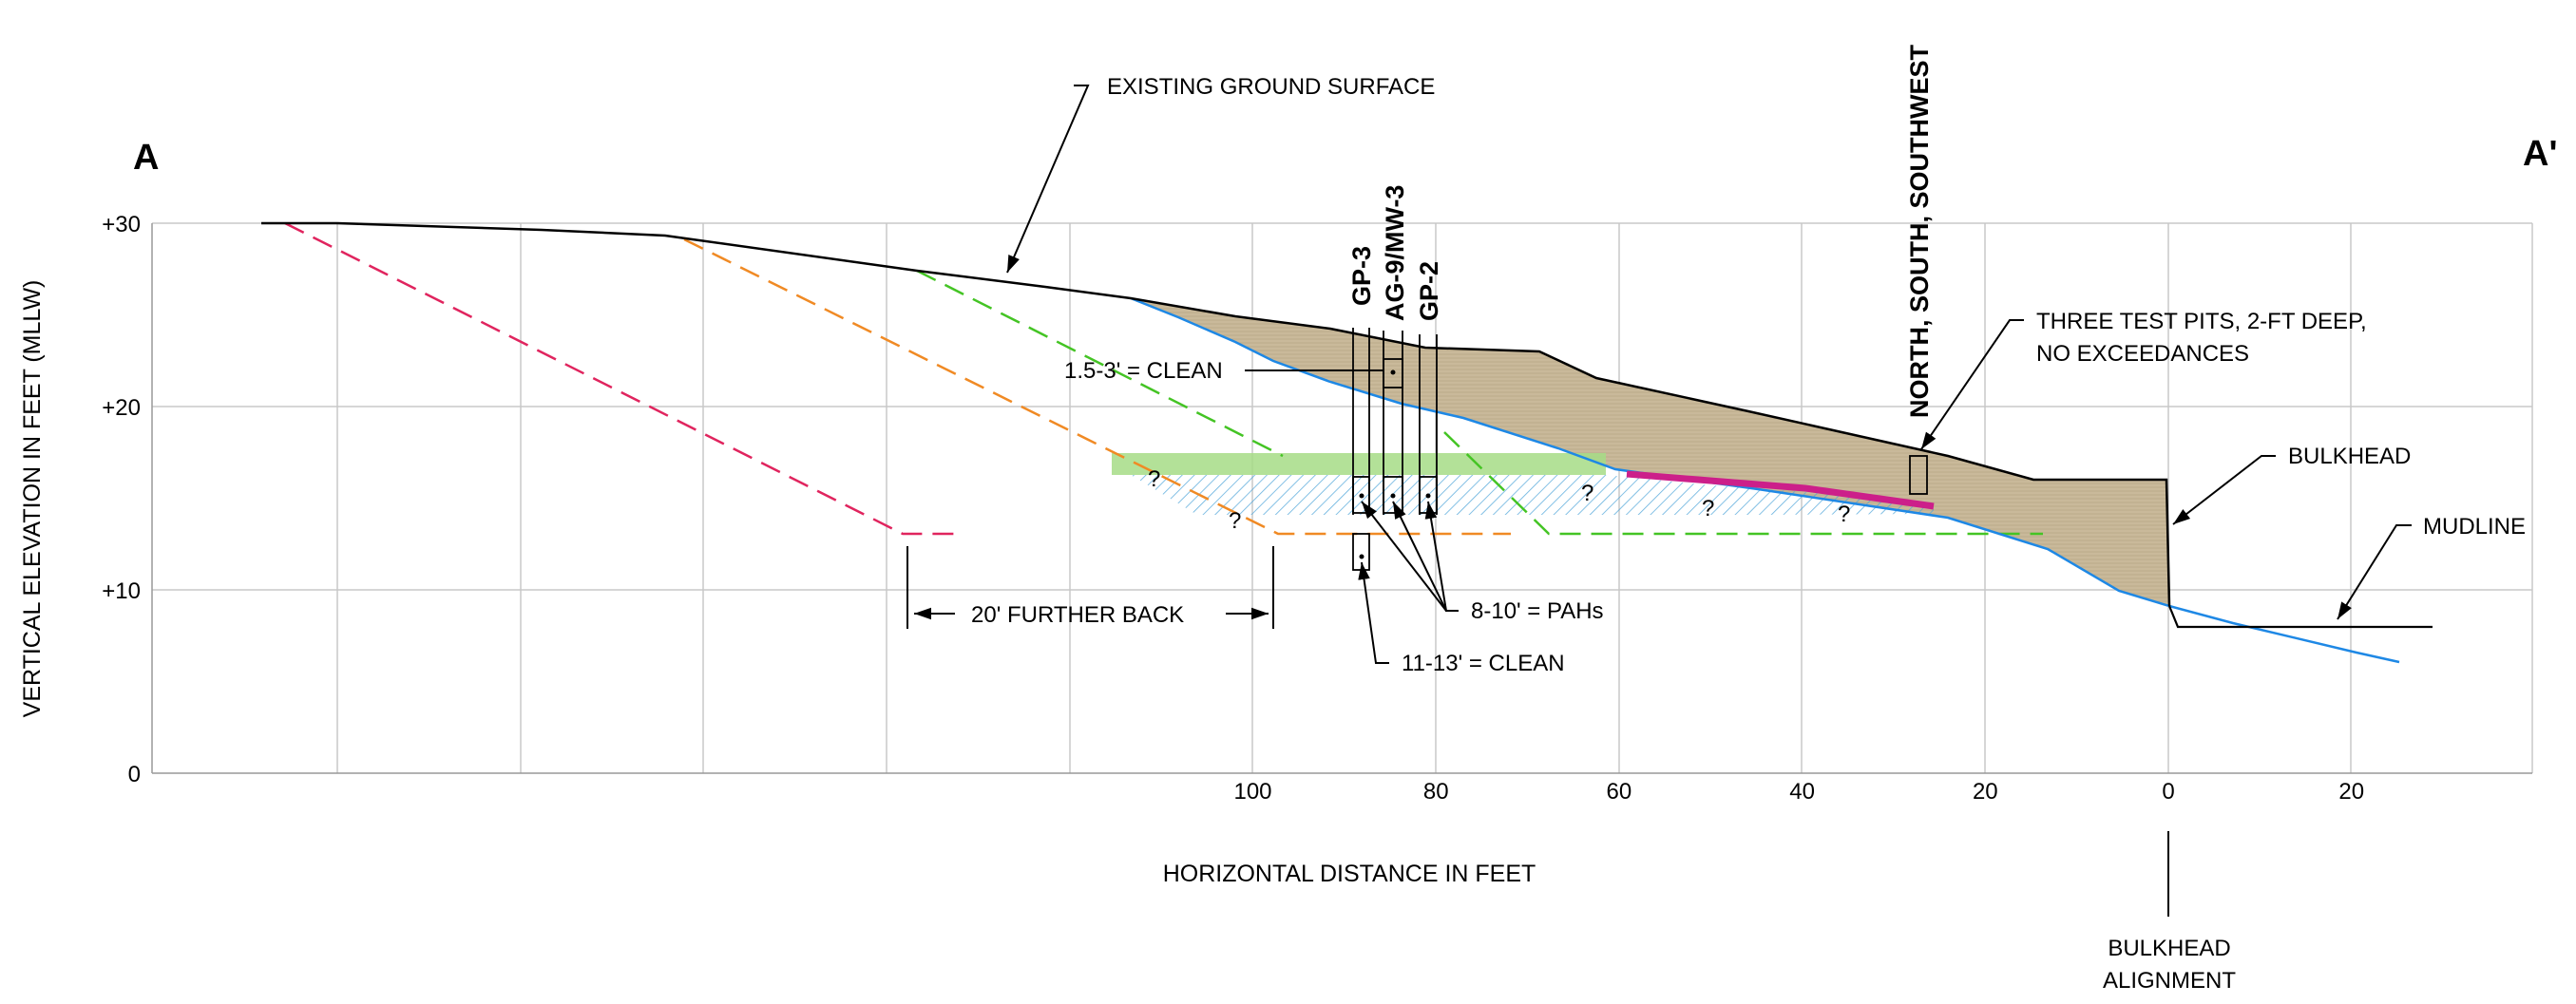 The height and width of the screenshot is (1004, 2576). What do you see at coordinates (121, 591) in the screenshot?
I see `y-tick-label: +10` at bounding box center [121, 591].